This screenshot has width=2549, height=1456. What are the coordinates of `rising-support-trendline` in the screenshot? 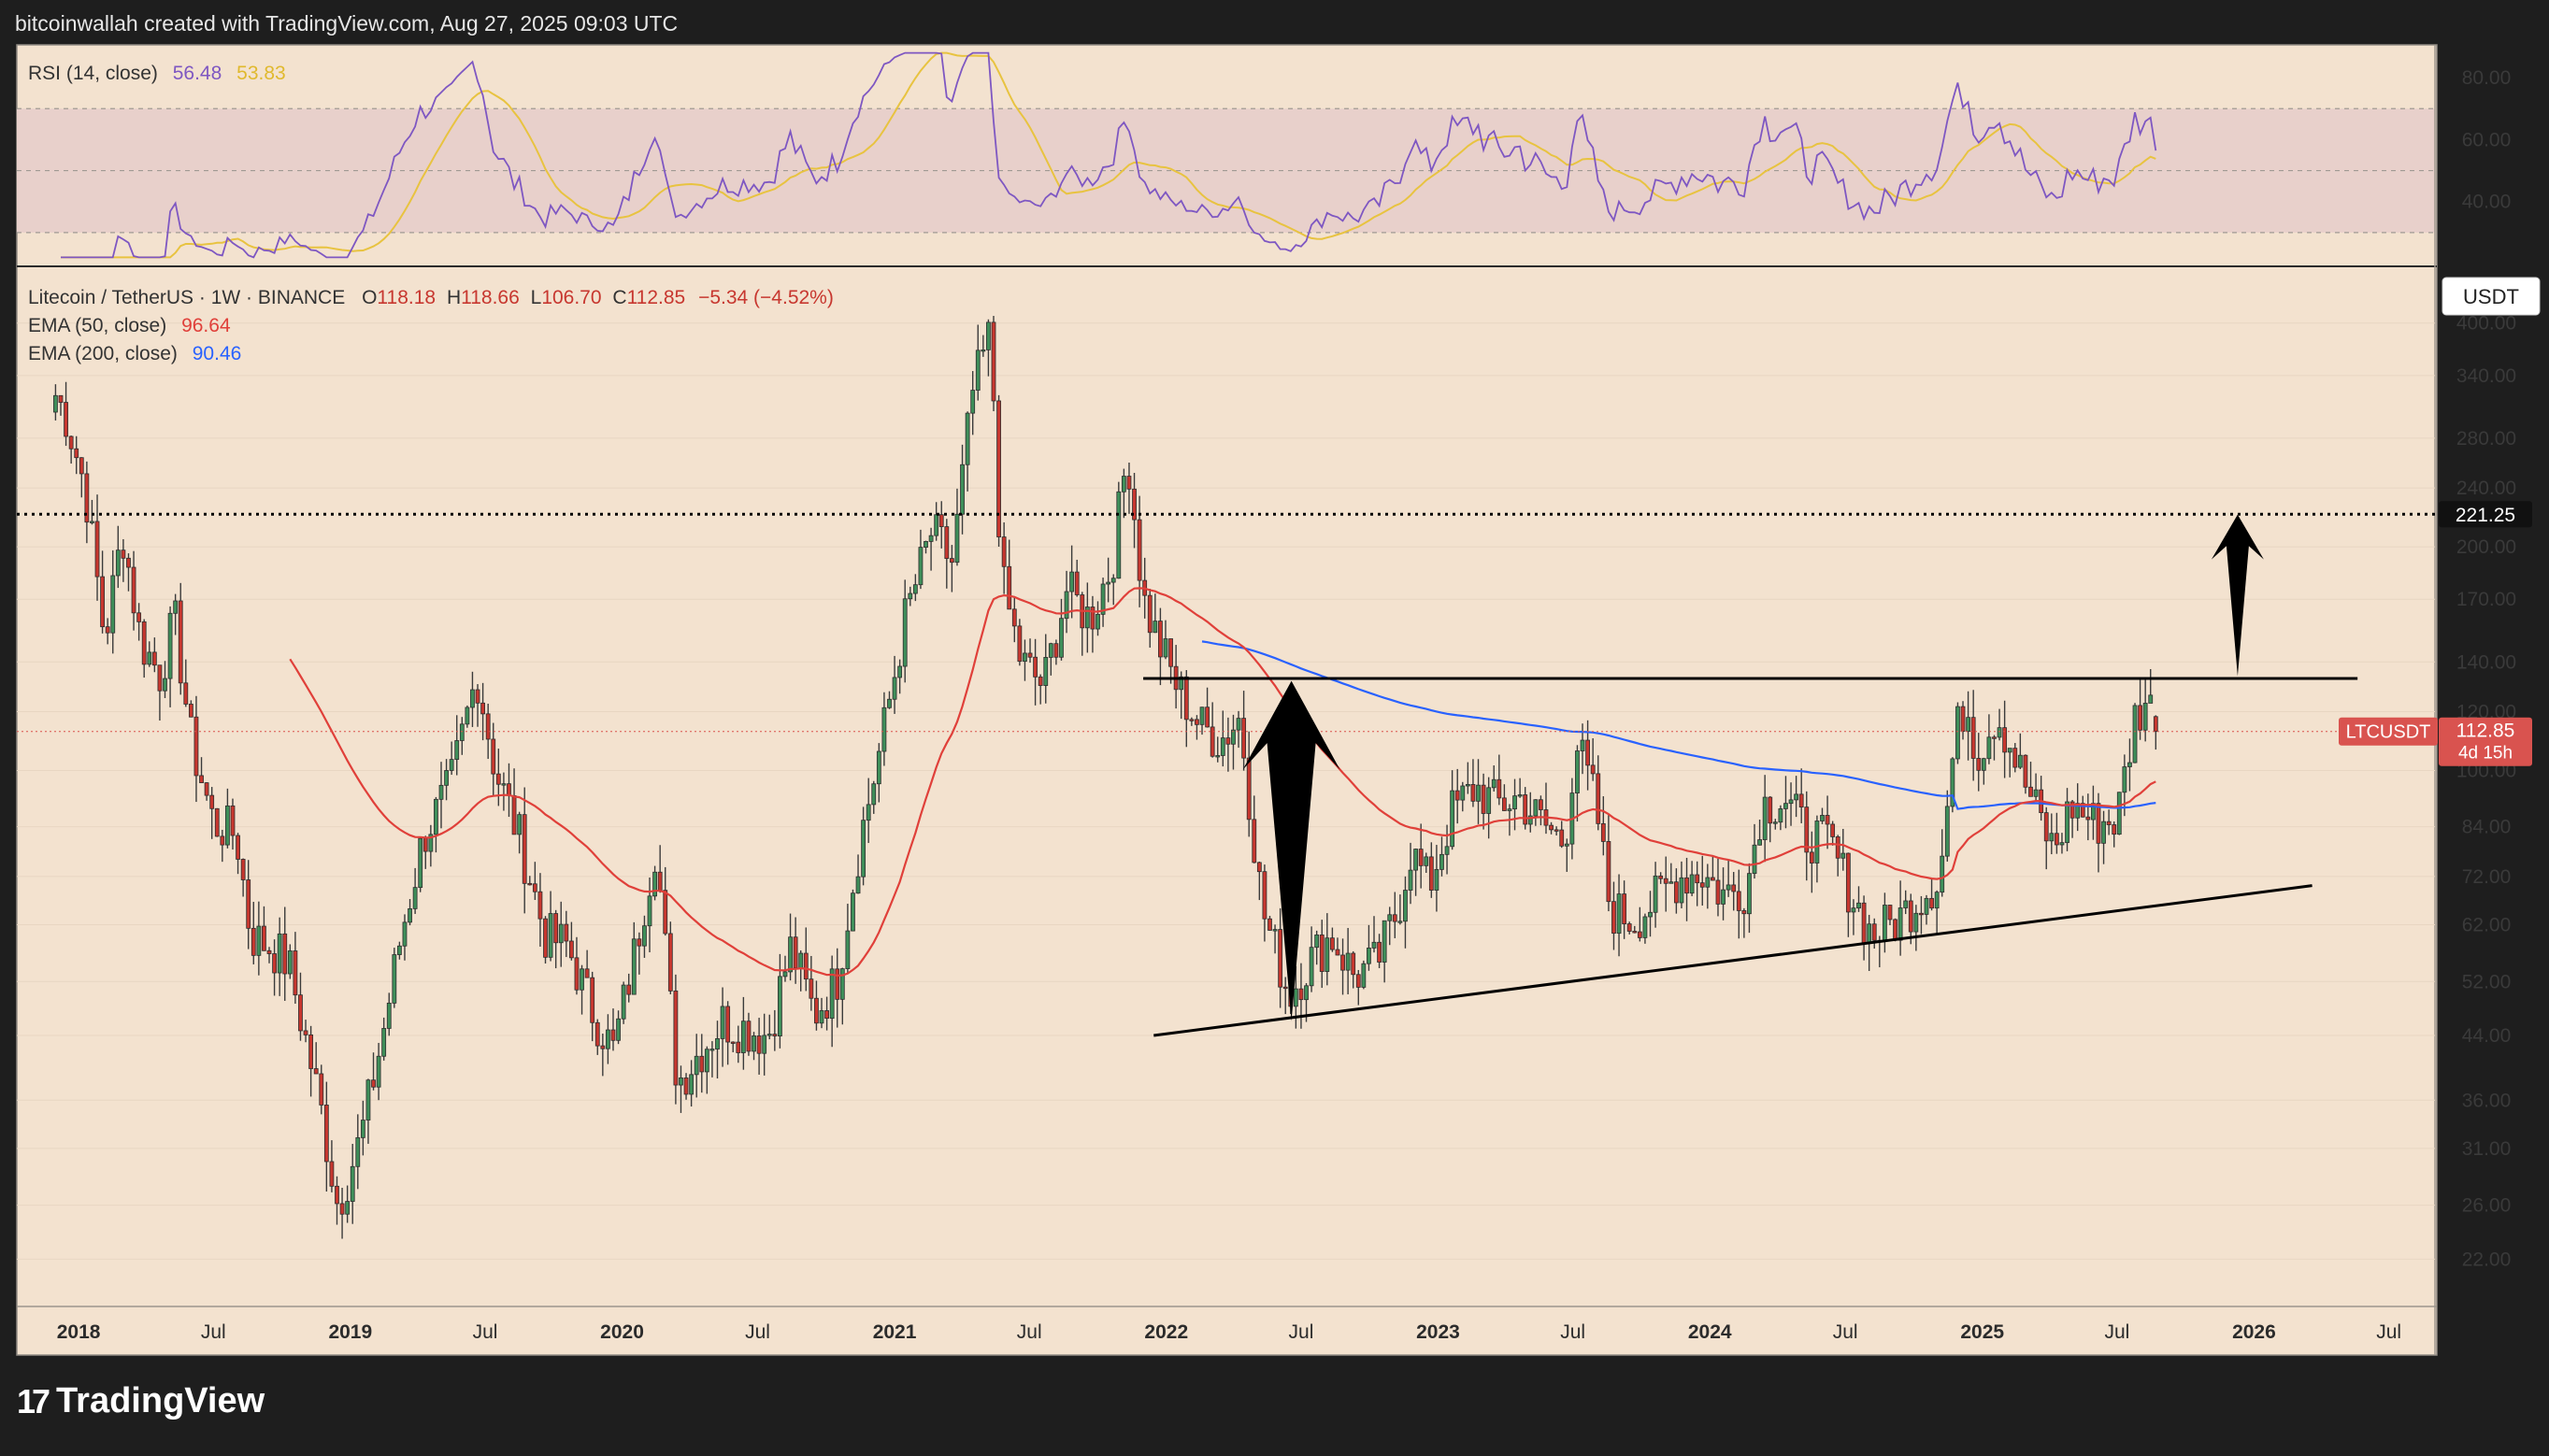 It's located at (1733, 960).